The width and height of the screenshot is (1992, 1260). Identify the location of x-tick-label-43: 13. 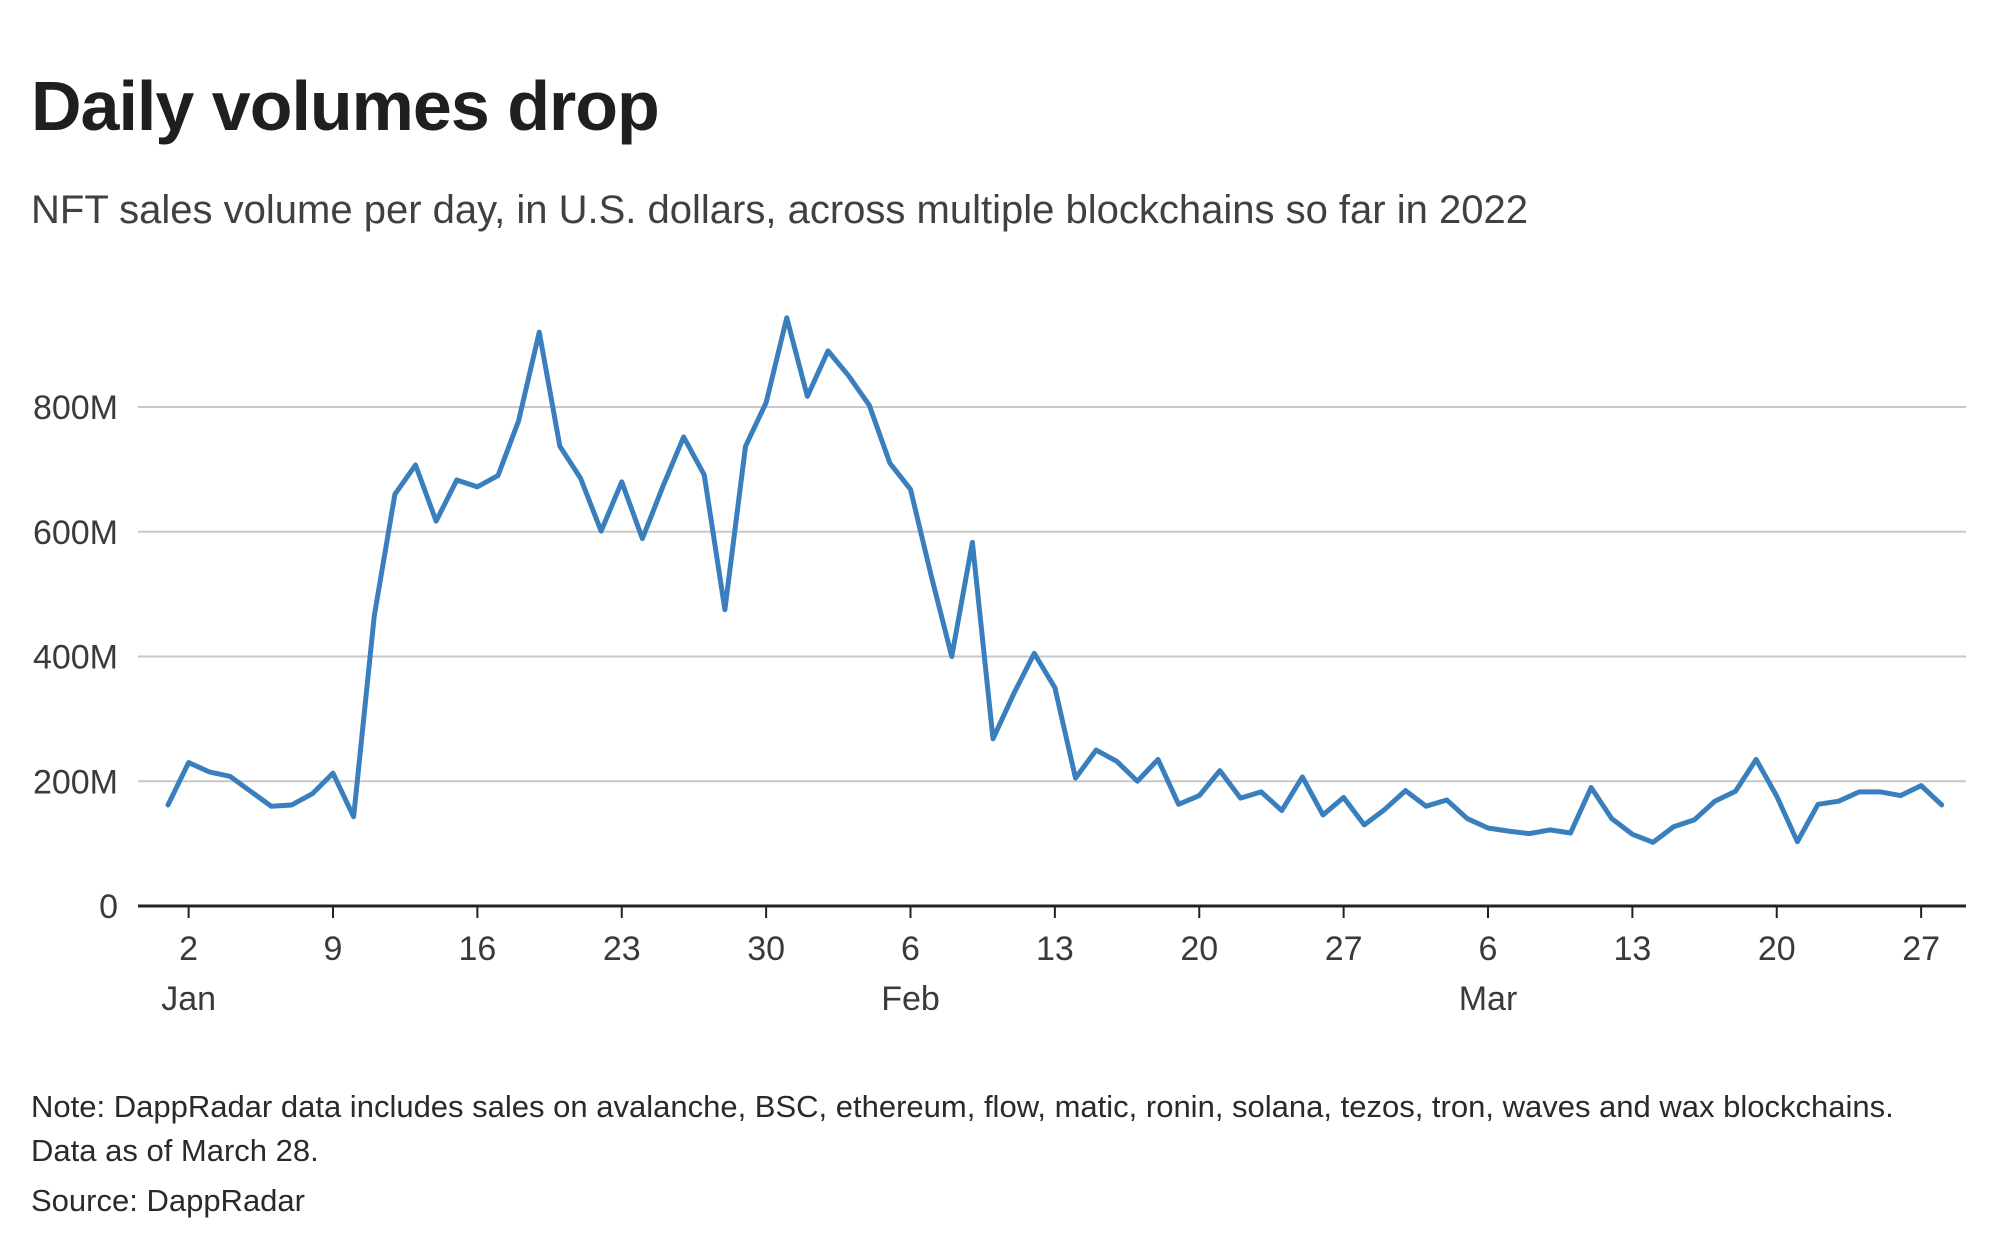
(1055, 949).